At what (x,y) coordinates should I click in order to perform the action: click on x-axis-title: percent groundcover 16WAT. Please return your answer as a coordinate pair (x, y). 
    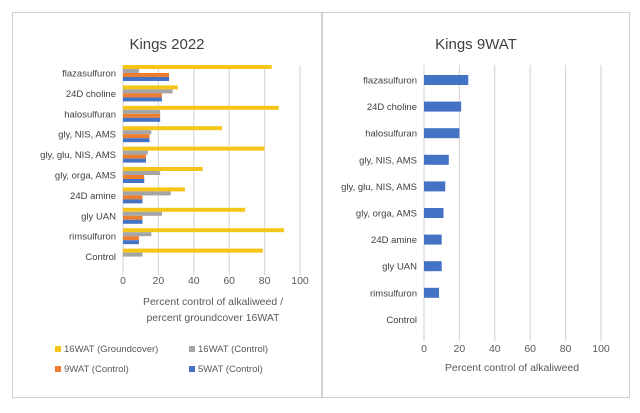
    Looking at the image, I should click on (213, 318).